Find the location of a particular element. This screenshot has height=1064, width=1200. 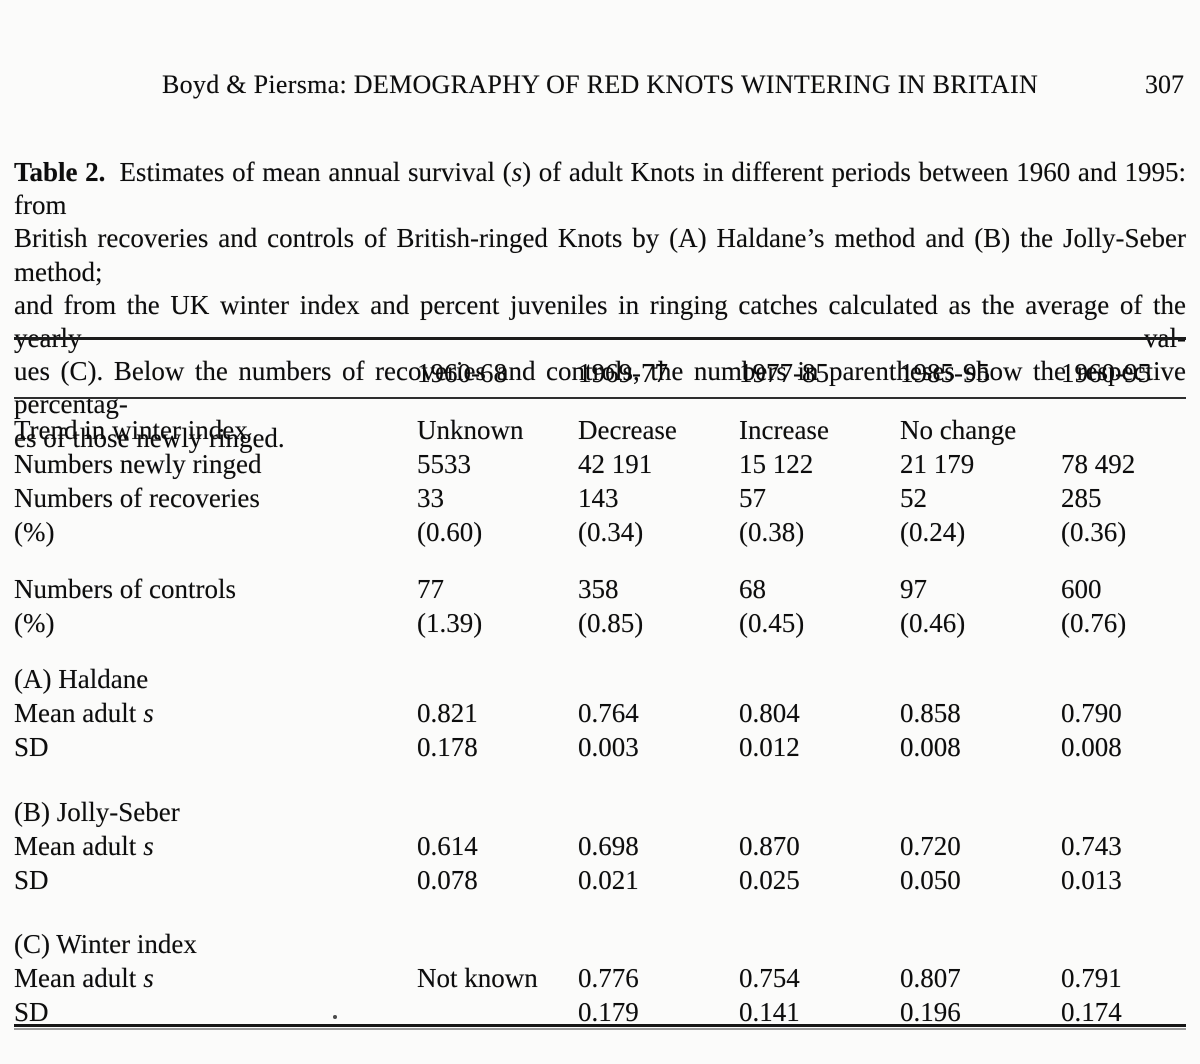

table-top-rule is located at coordinates (600, 338).